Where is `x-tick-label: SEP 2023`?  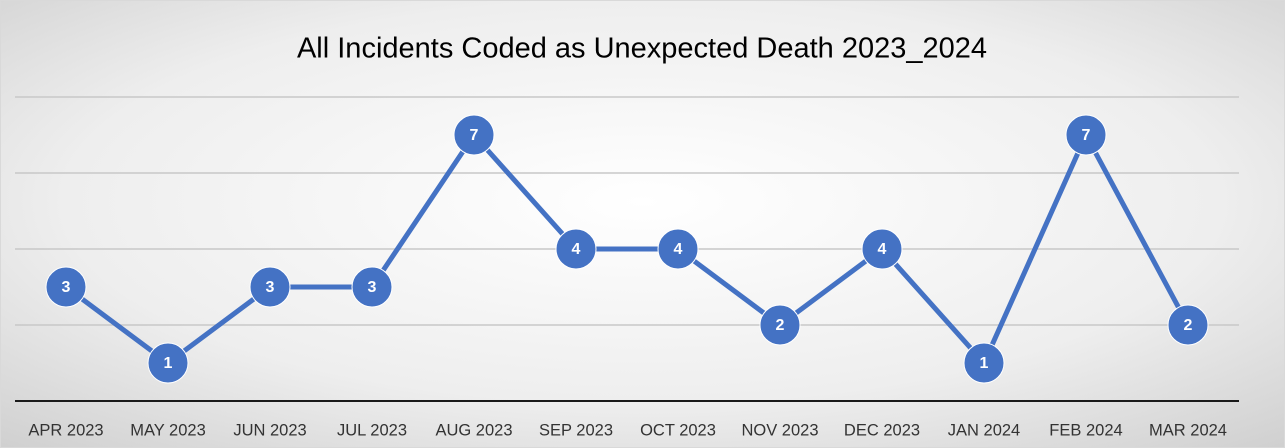
x-tick-label: SEP 2023 is located at coordinates (576, 430).